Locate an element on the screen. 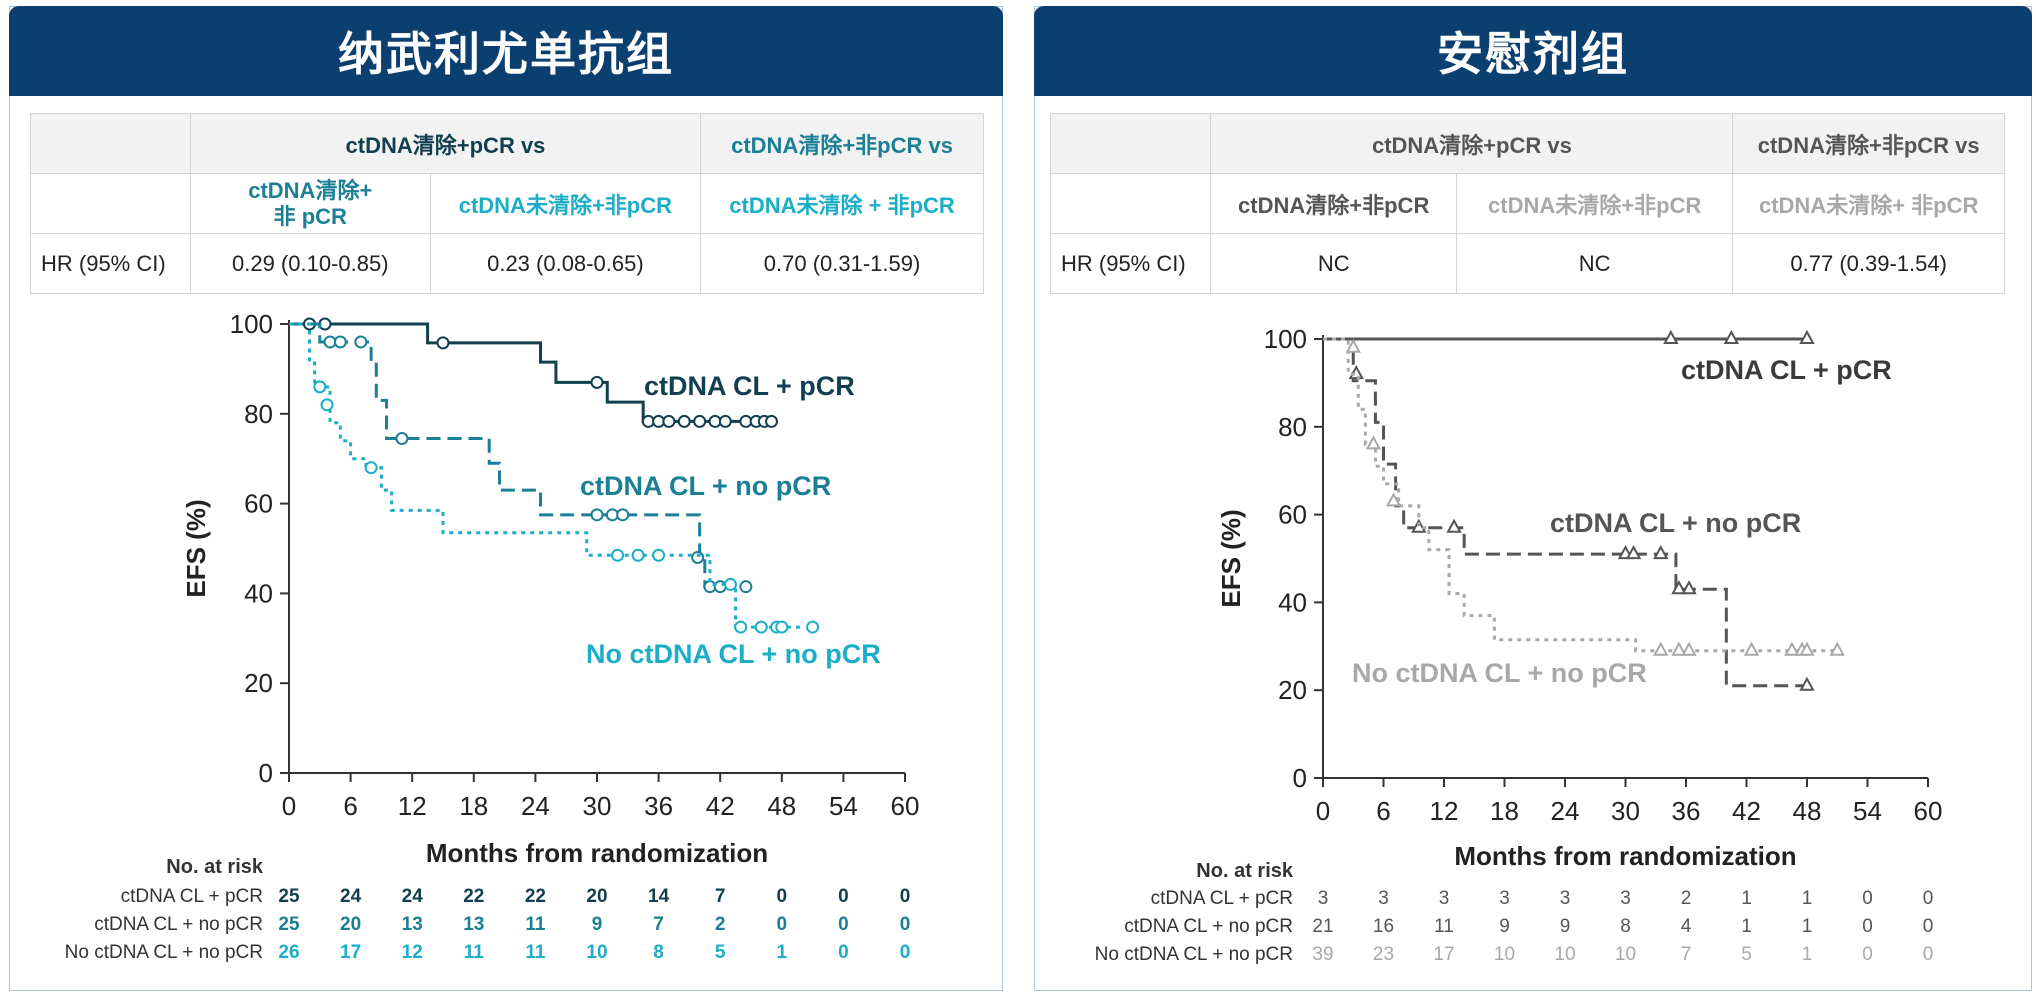 Image resolution: width=2036 pixels, height=1004 pixels. at-risk-count-ctdna-cl-pcr: 2 is located at coordinates (1686, 898).